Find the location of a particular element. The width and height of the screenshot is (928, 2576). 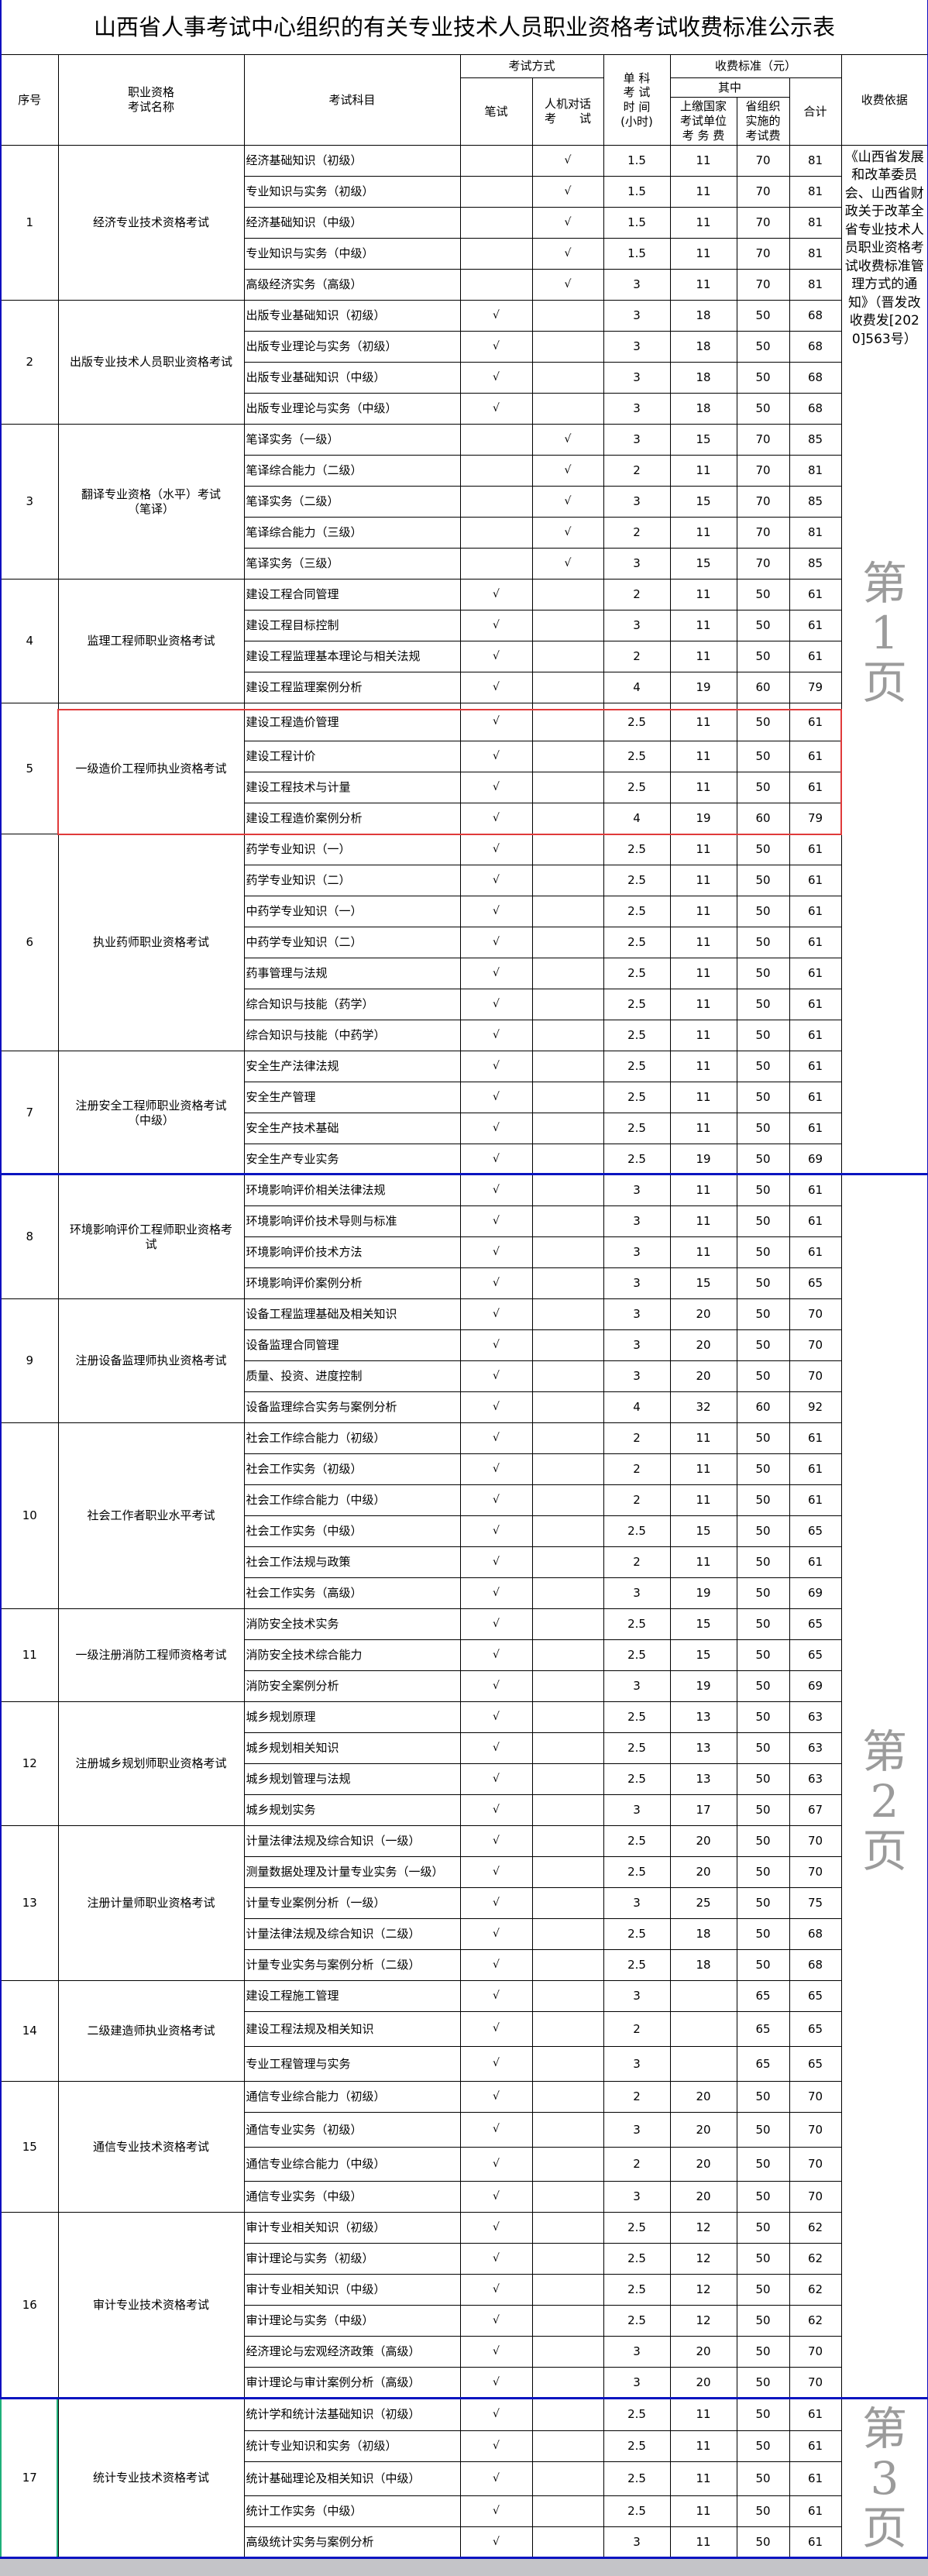

national-fee-cell: 32 is located at coordinates (703, 1407).